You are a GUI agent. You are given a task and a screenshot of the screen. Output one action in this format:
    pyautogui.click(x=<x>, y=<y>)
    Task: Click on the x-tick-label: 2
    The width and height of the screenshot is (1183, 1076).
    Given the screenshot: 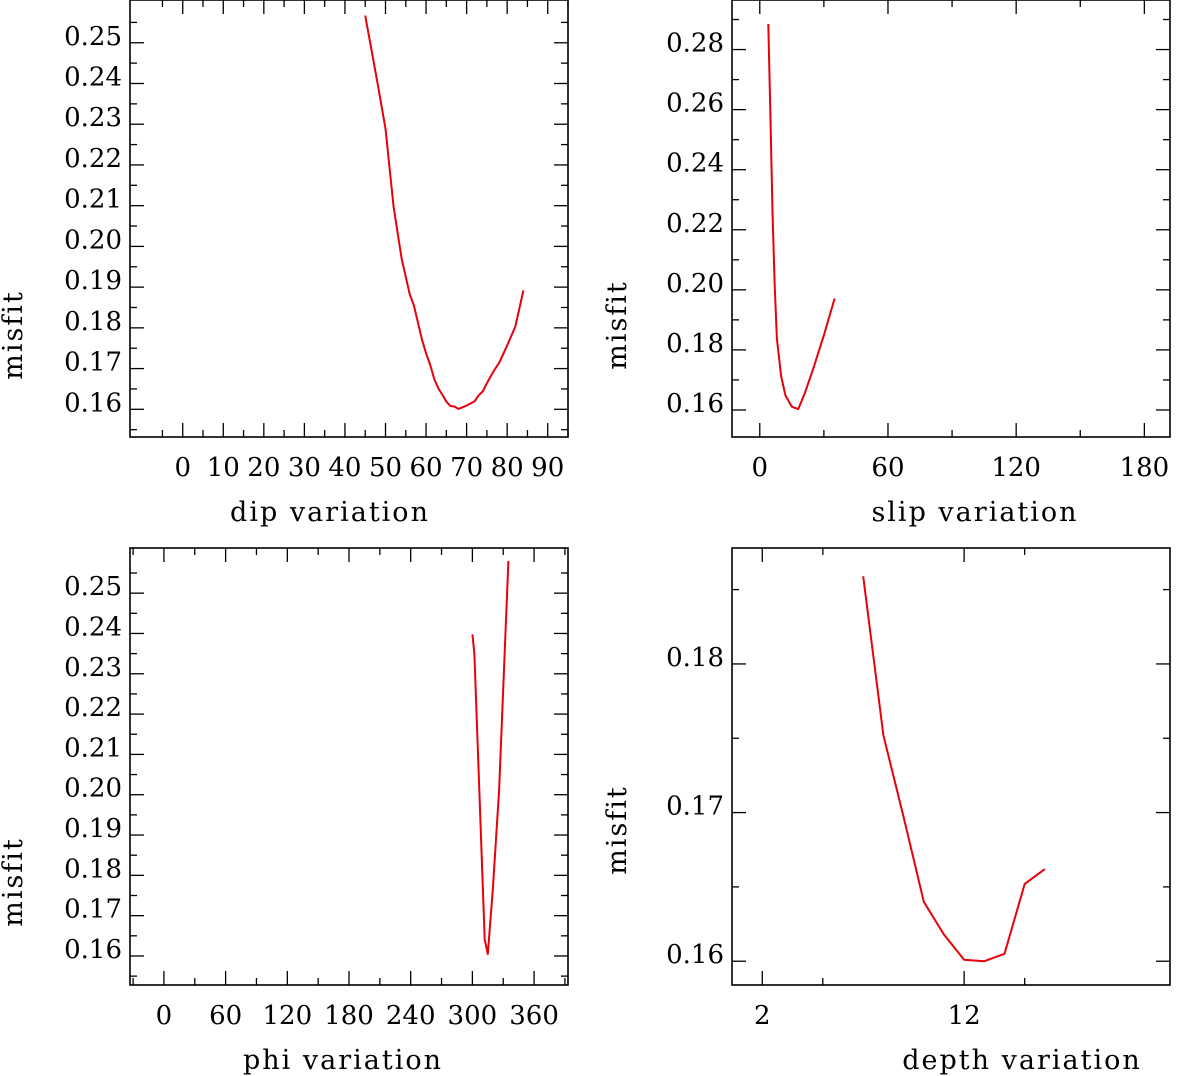 What is the action you would take?
    pyautogui.click(x=762, y=1016)
    